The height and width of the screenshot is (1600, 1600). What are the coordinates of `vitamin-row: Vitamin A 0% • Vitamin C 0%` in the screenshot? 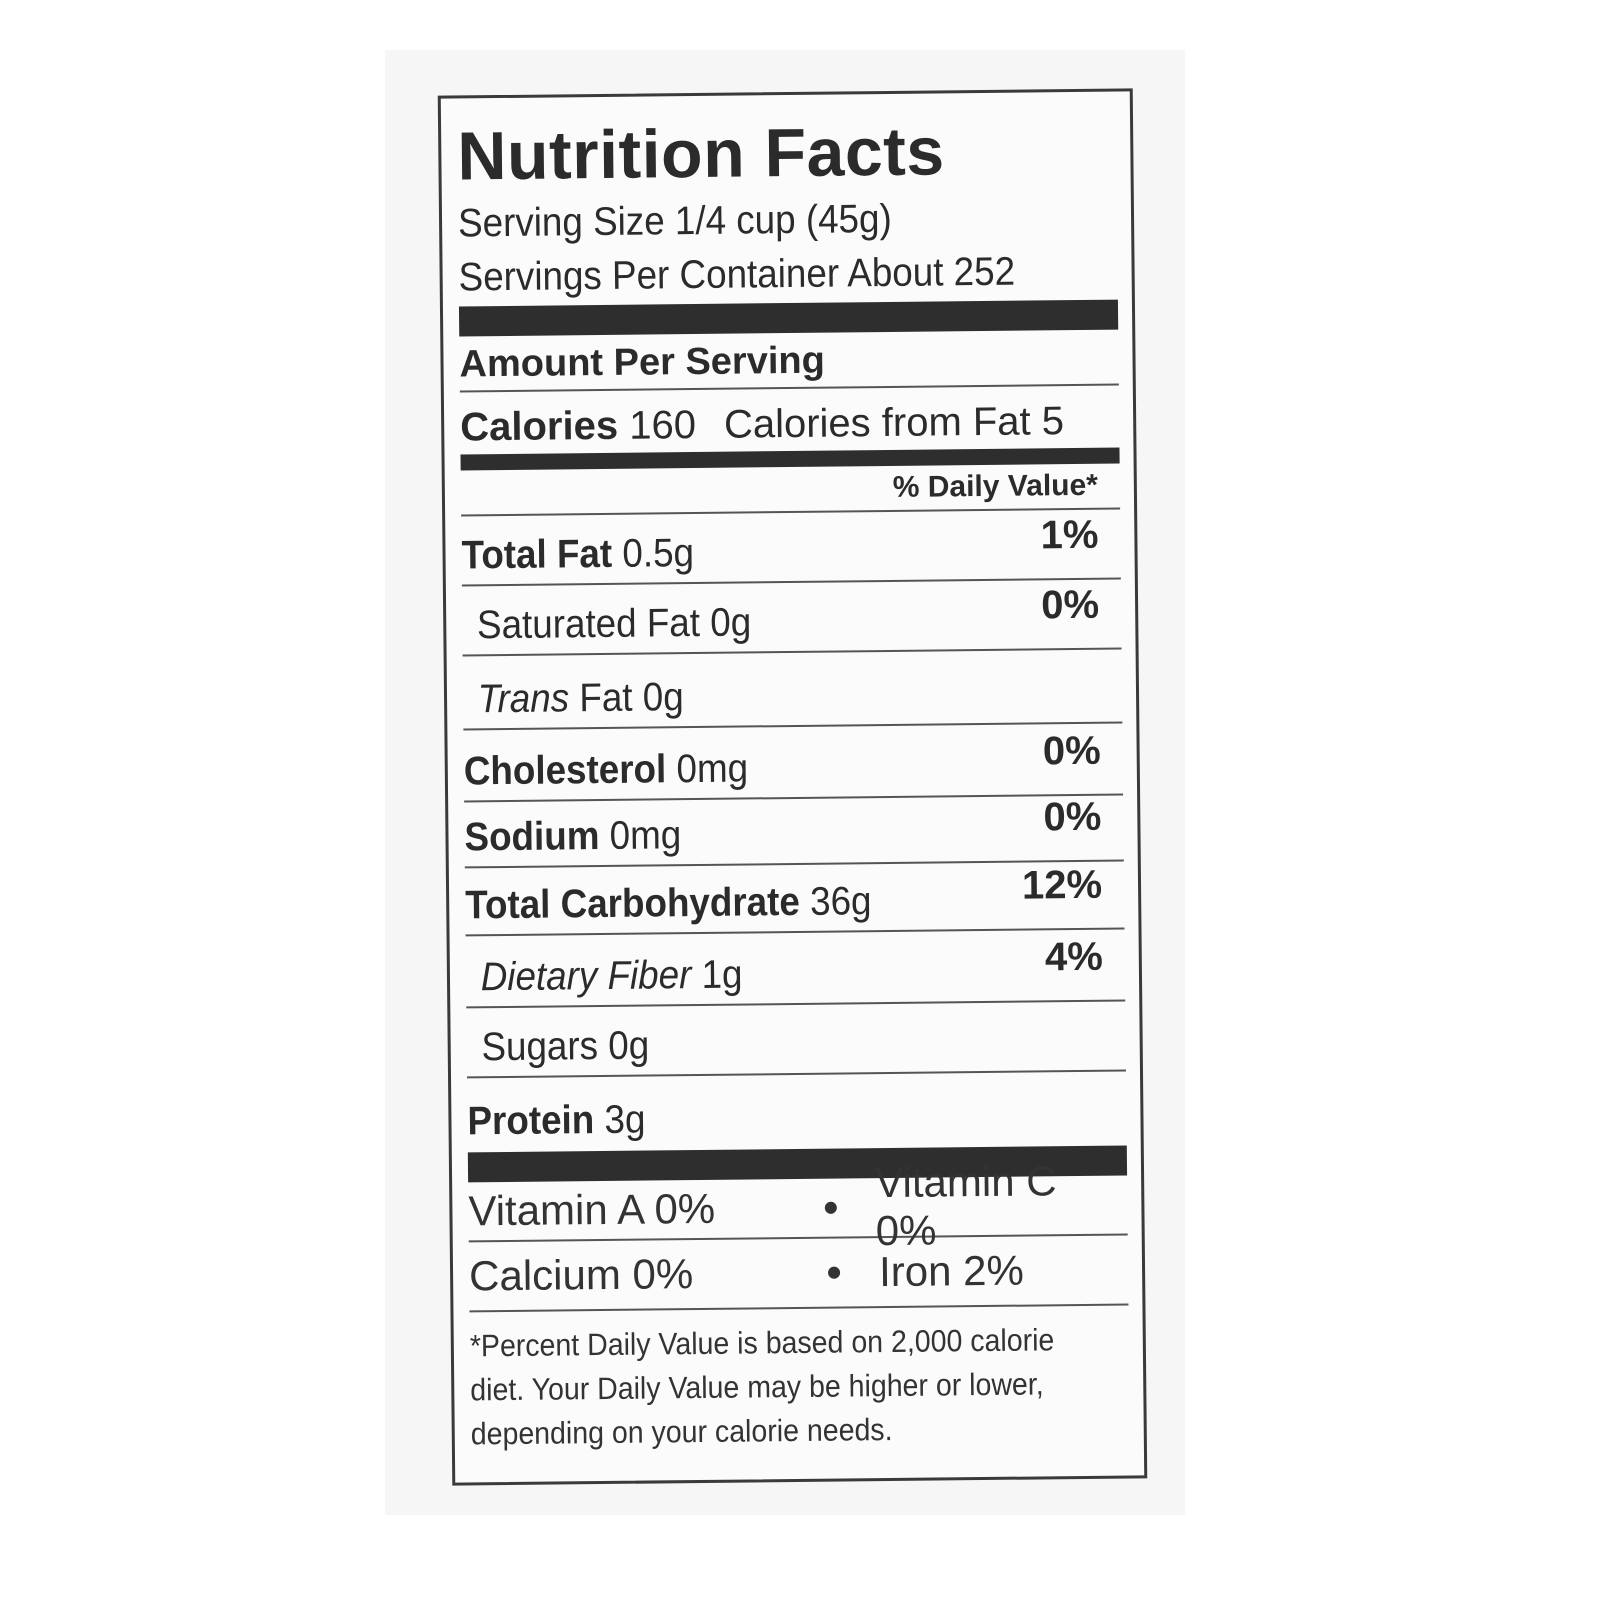 It's located at (798, 1205).